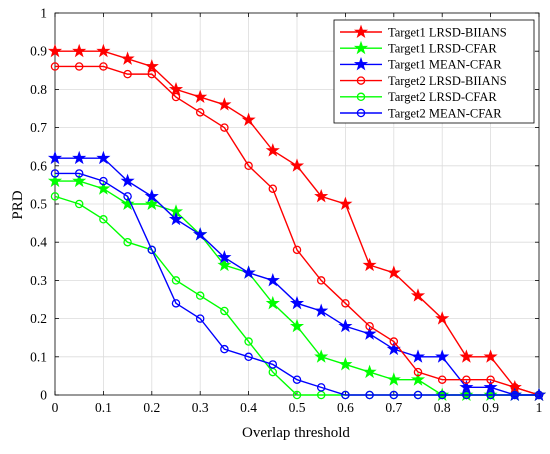 The image size is (550, 454). Describe the element at coordinates (296, 433) in the screenshot. I see `x-axis-label: Overlap threshold` at that location.